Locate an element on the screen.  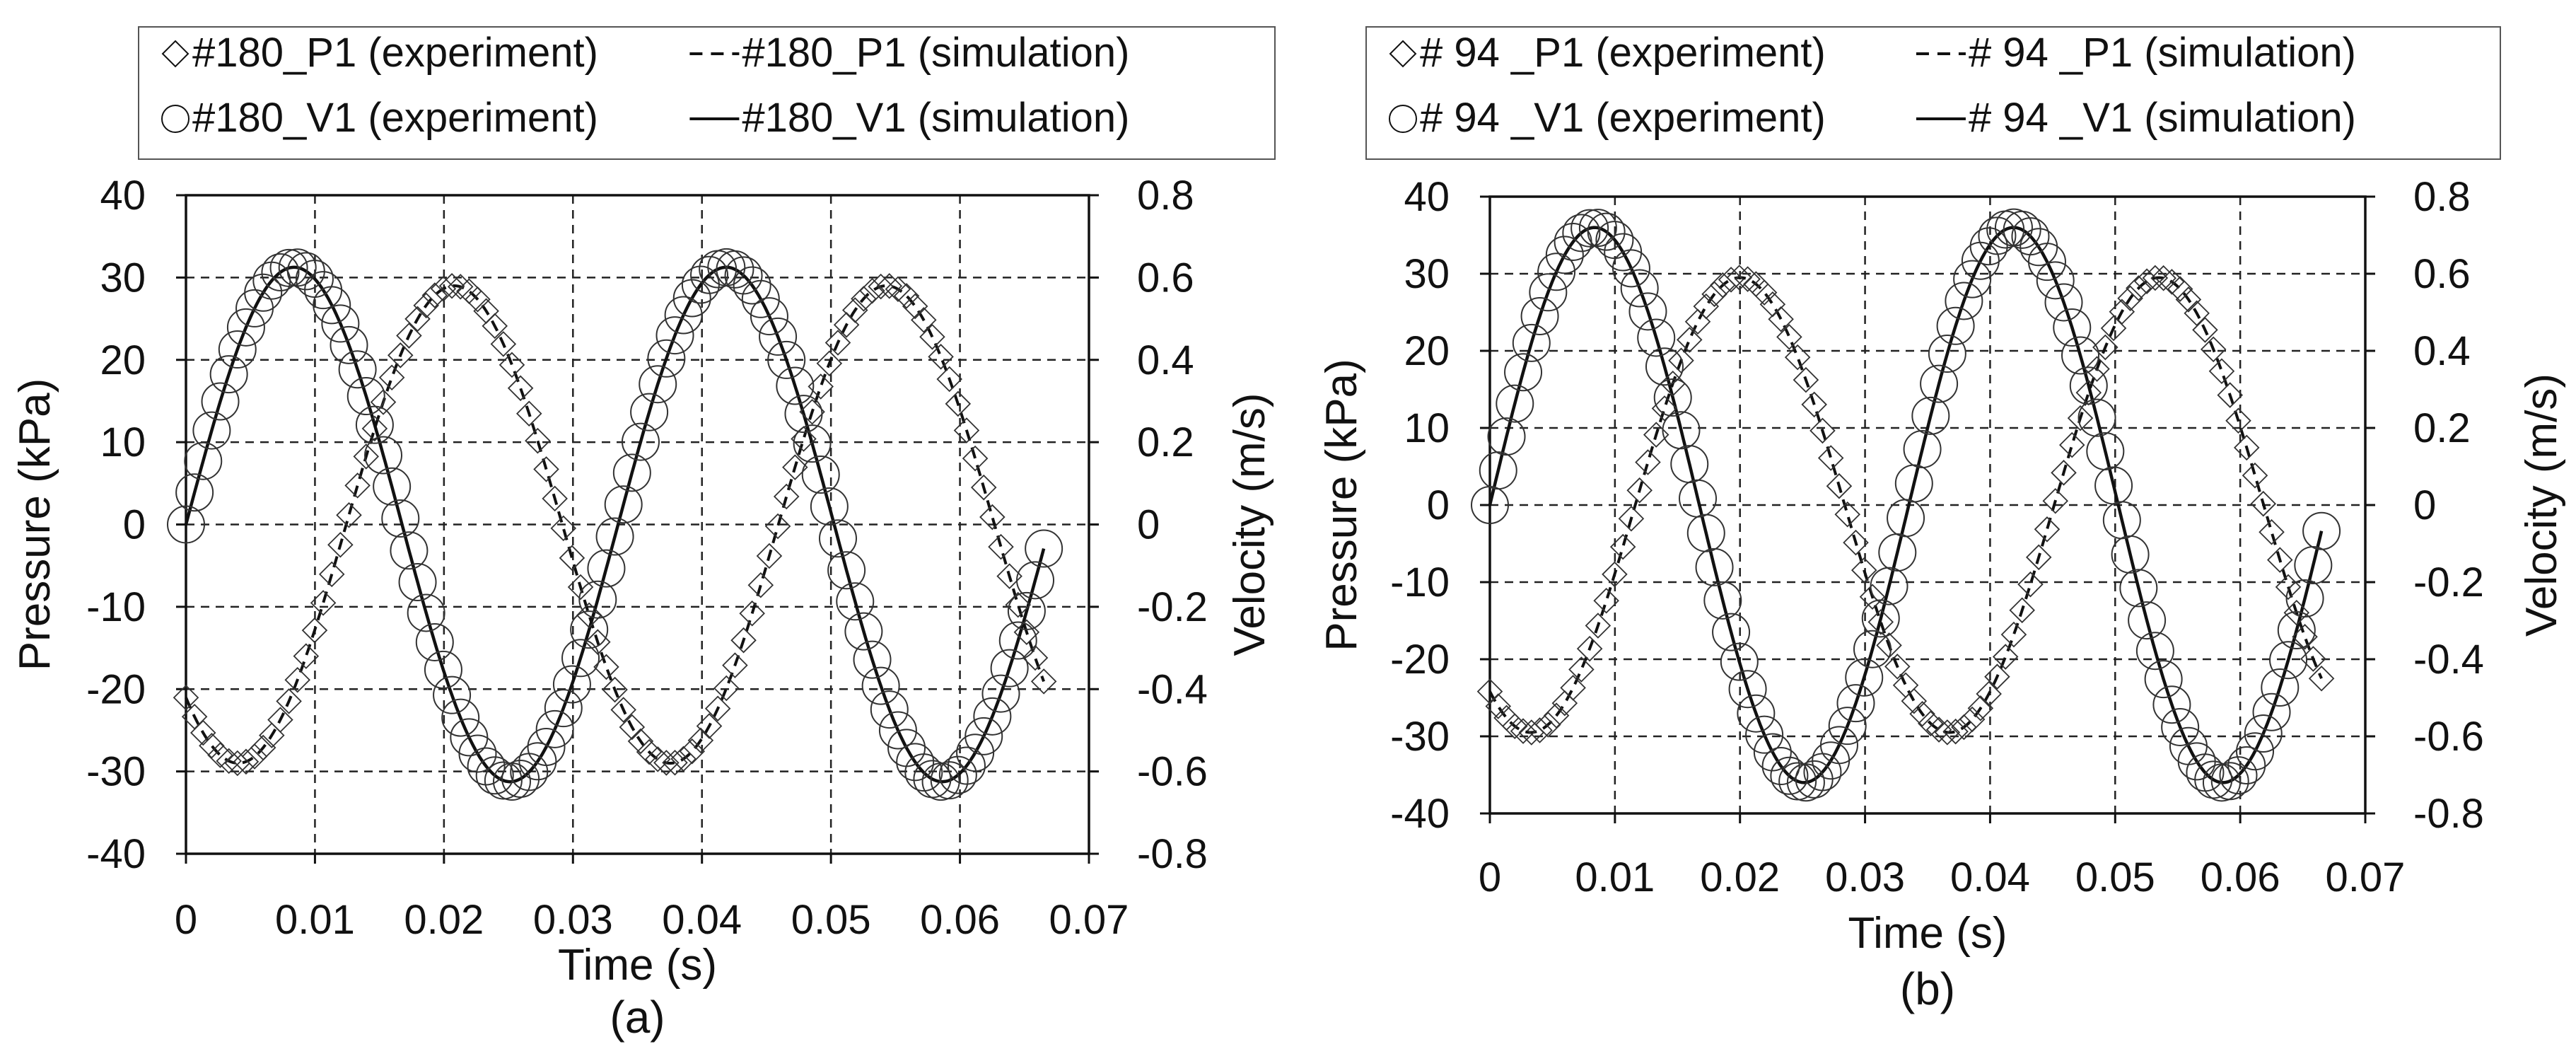
y2-axis-title: Velocity (m/s) is located at coordinates (2541, 505).